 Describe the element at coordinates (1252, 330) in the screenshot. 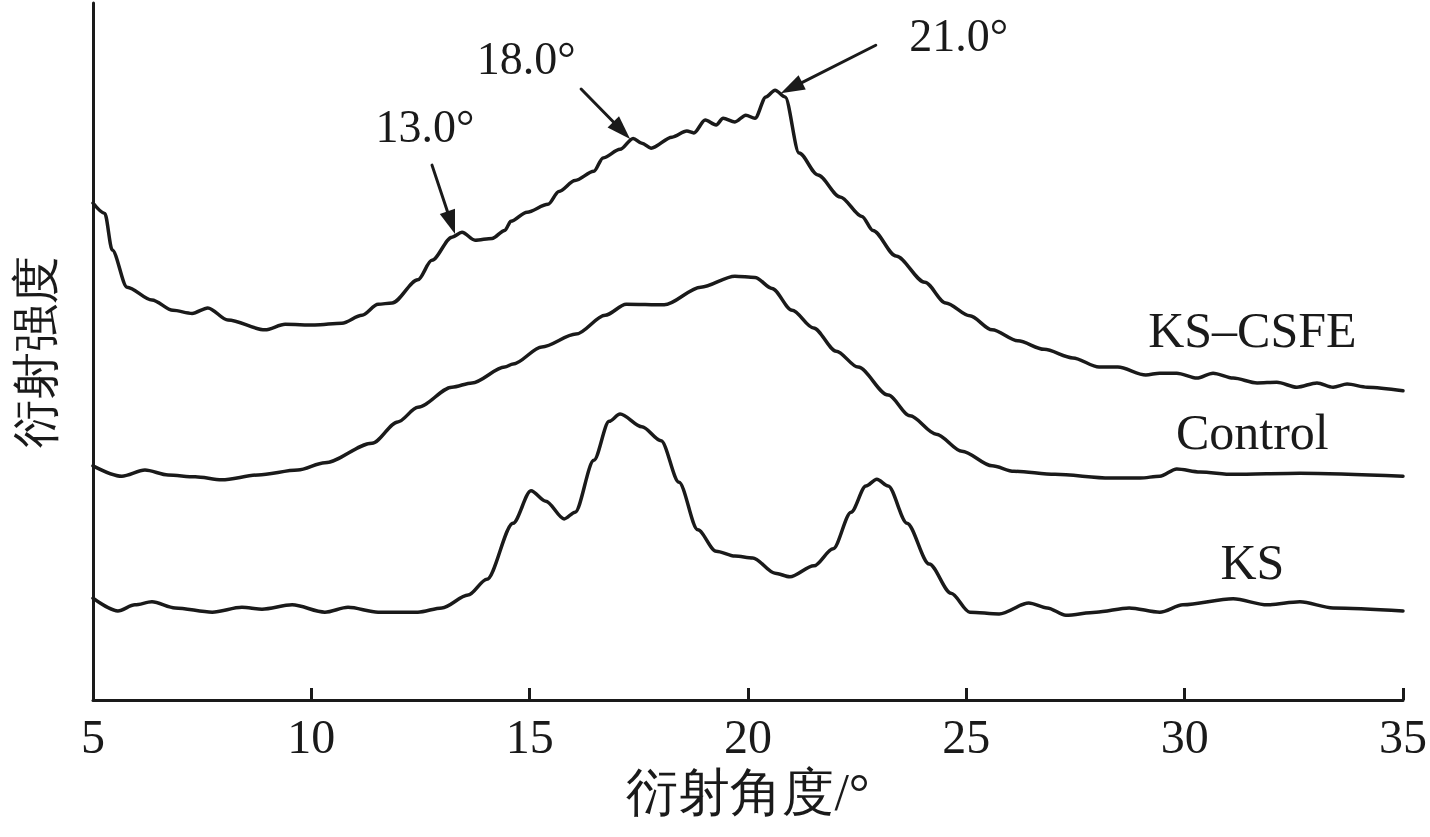

I see `series-label: KS–CSFE` at that location.